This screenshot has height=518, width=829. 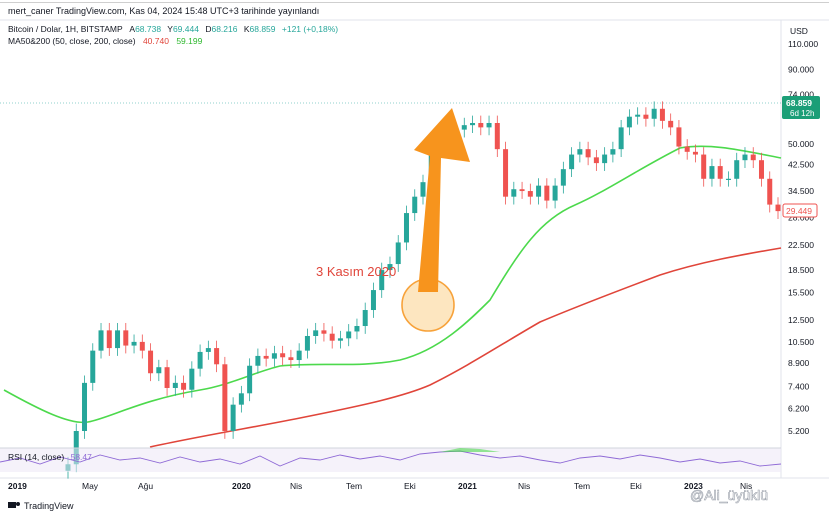 What do you see at coordinates (49, 506) in the screenshot?
I see `tradingview-brand: TradingView` at bounding box center [49, 506].